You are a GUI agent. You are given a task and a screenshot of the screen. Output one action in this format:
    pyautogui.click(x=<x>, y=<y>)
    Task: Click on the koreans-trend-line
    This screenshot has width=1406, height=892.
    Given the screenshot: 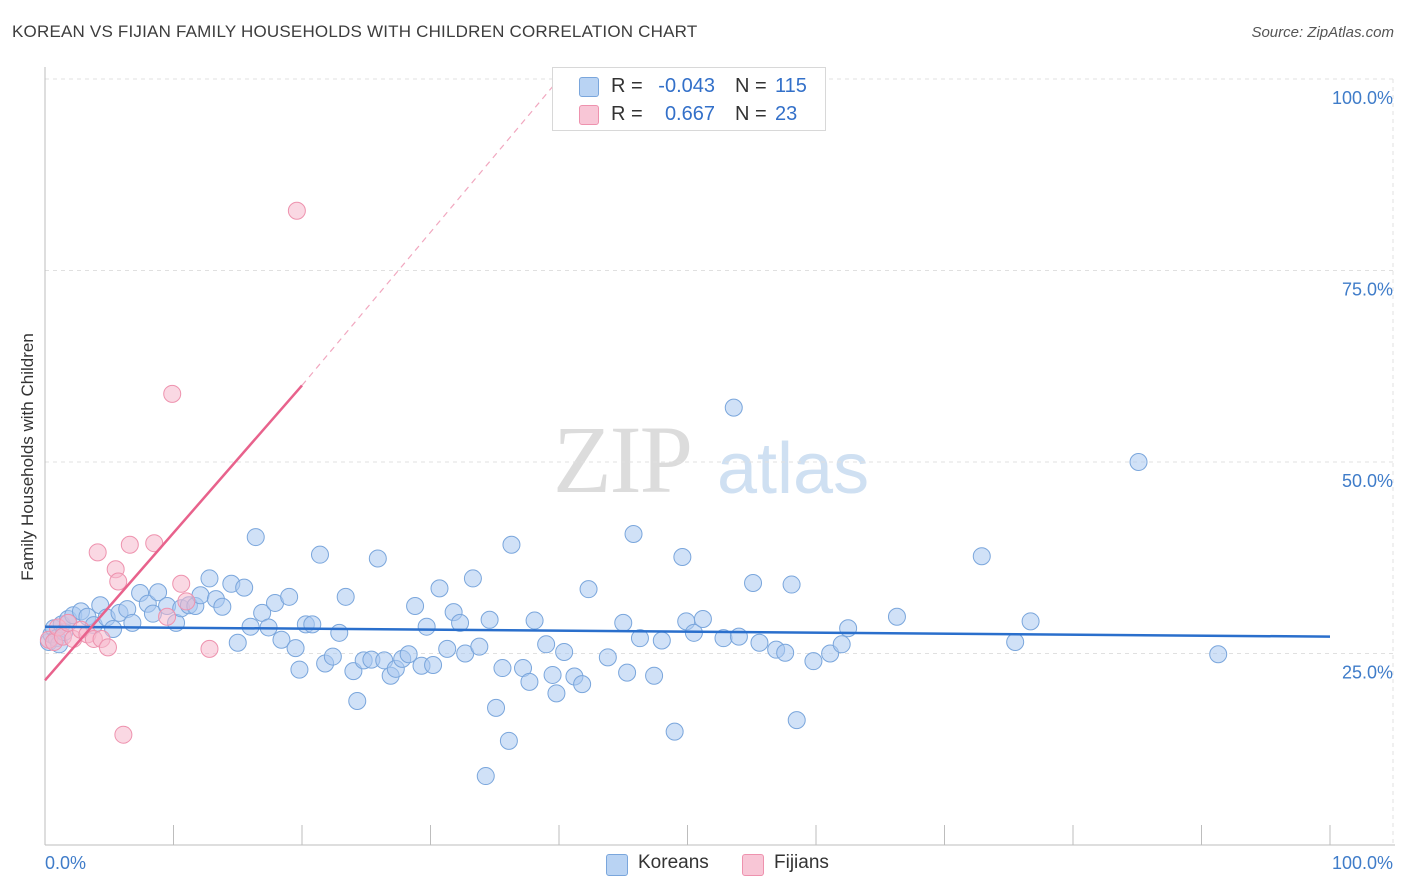 What is the action you would take?
    pyautogui.click(x=687, y=631)
    